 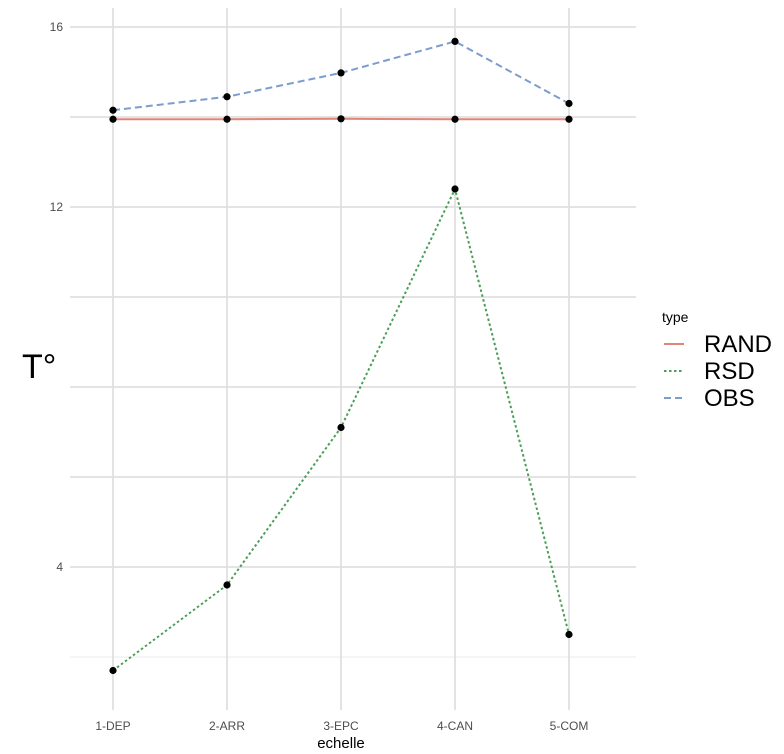 What do you see at coordinates (729, 398) in the screenshot?
I see `legend-label-obs: OBS` at bounding box center [729, 398].